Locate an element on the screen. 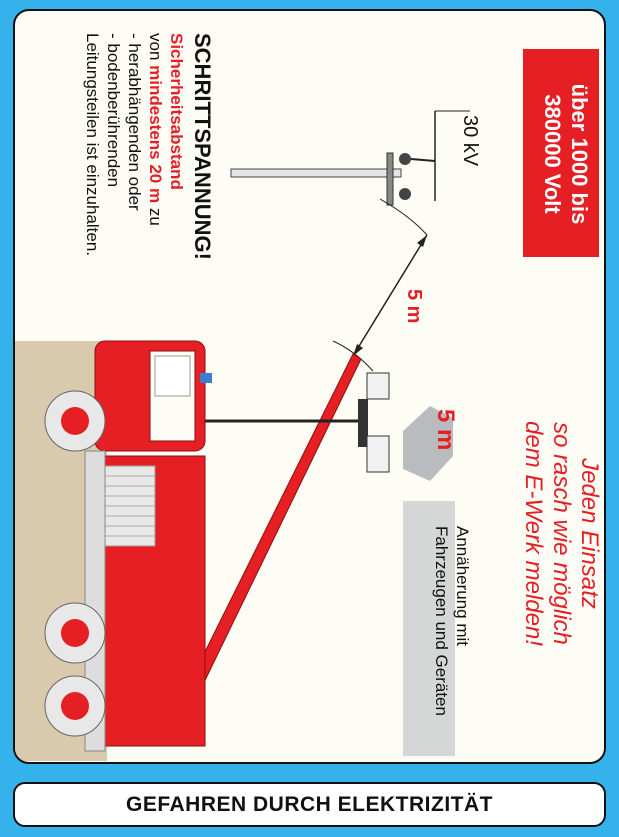 This screenshot has width=619, height=837. approach-line-2: Fahrzeugen und Geräten is located at coordinates (441, 621).